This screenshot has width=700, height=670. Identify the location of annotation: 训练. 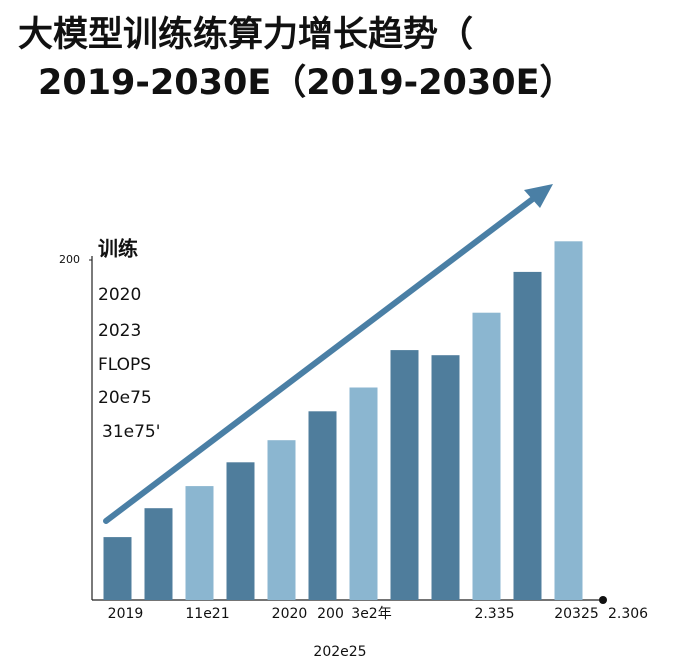
(118, 249).